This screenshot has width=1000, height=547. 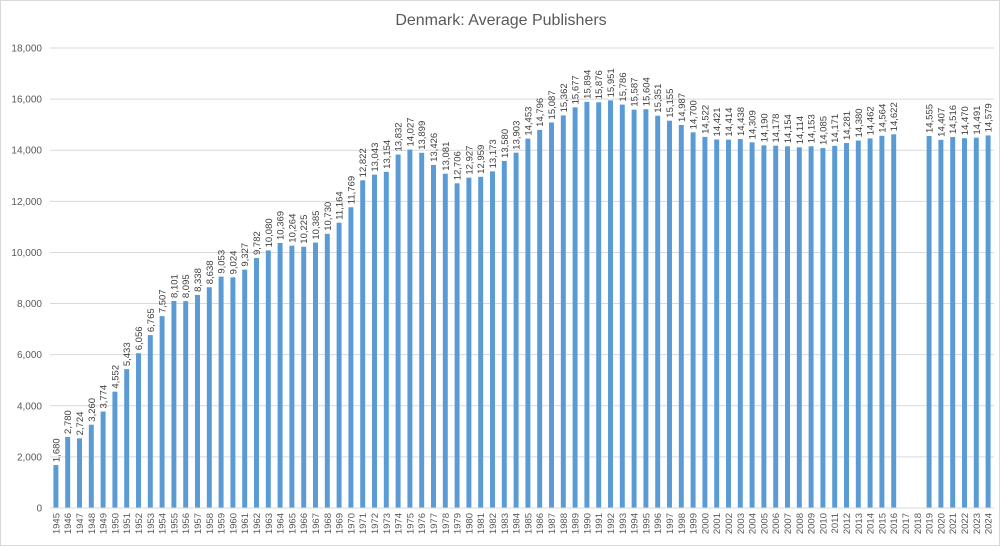 What do you see at coordinates (493, 153) in the screenshot?
I see `data-label: 13,173` at bounding box center [493, 153].